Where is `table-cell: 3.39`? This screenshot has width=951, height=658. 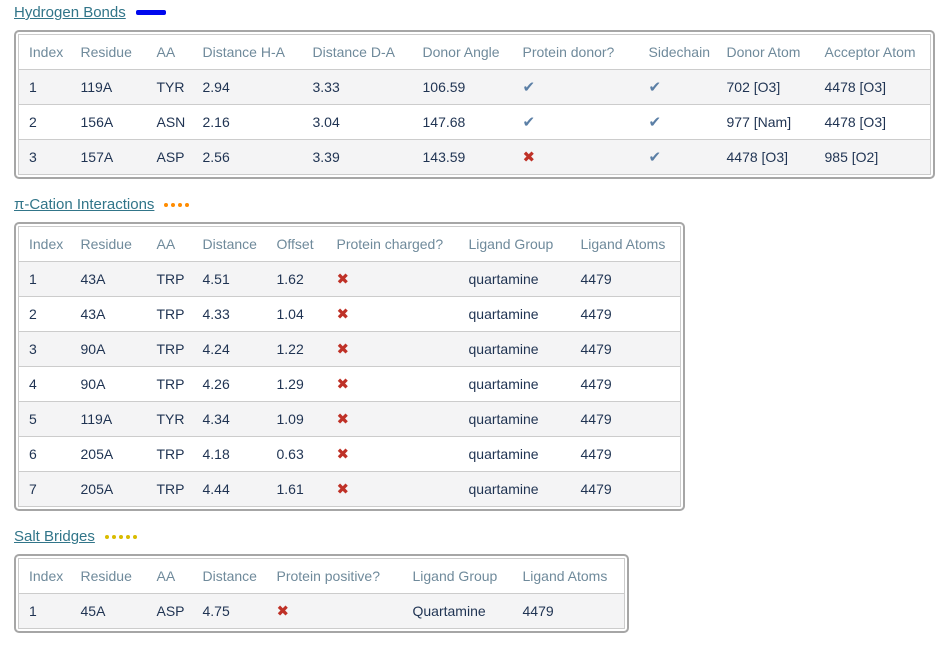 table-cell: 3.39 is located at coordinates (326, 157).